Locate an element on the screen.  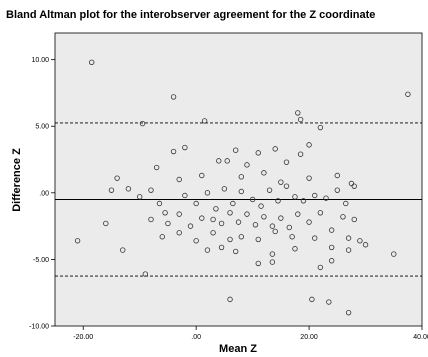
x-tick-label: 20.00 is located at coordinates (309, 337).